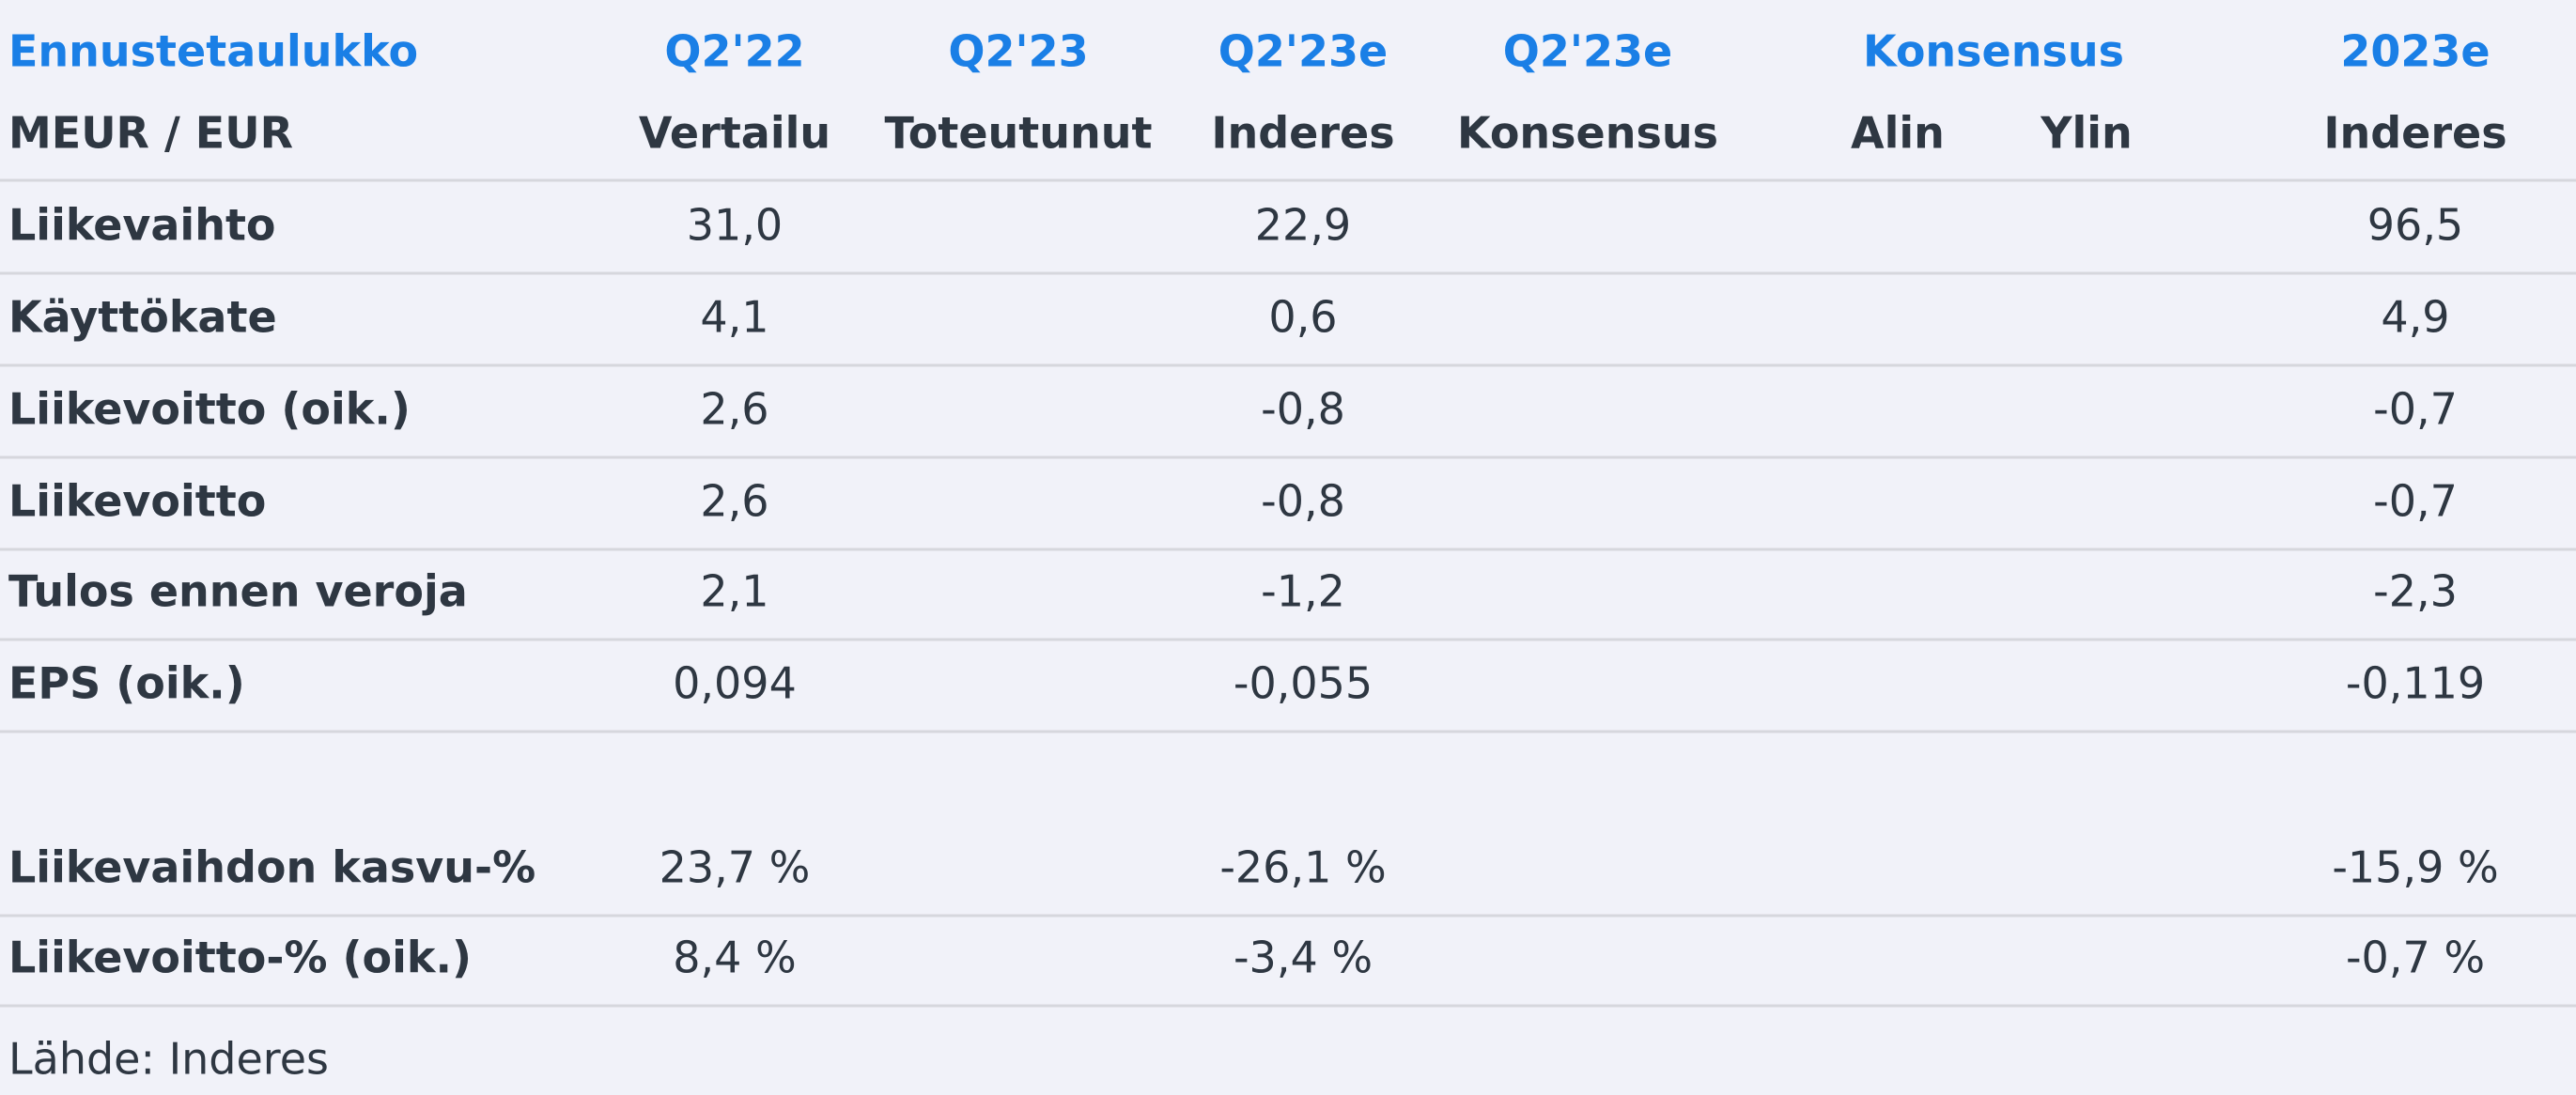  Describe the element at coordinates (2416, 591) in the screenshot. I see `cell-value: -2,3` at that location.